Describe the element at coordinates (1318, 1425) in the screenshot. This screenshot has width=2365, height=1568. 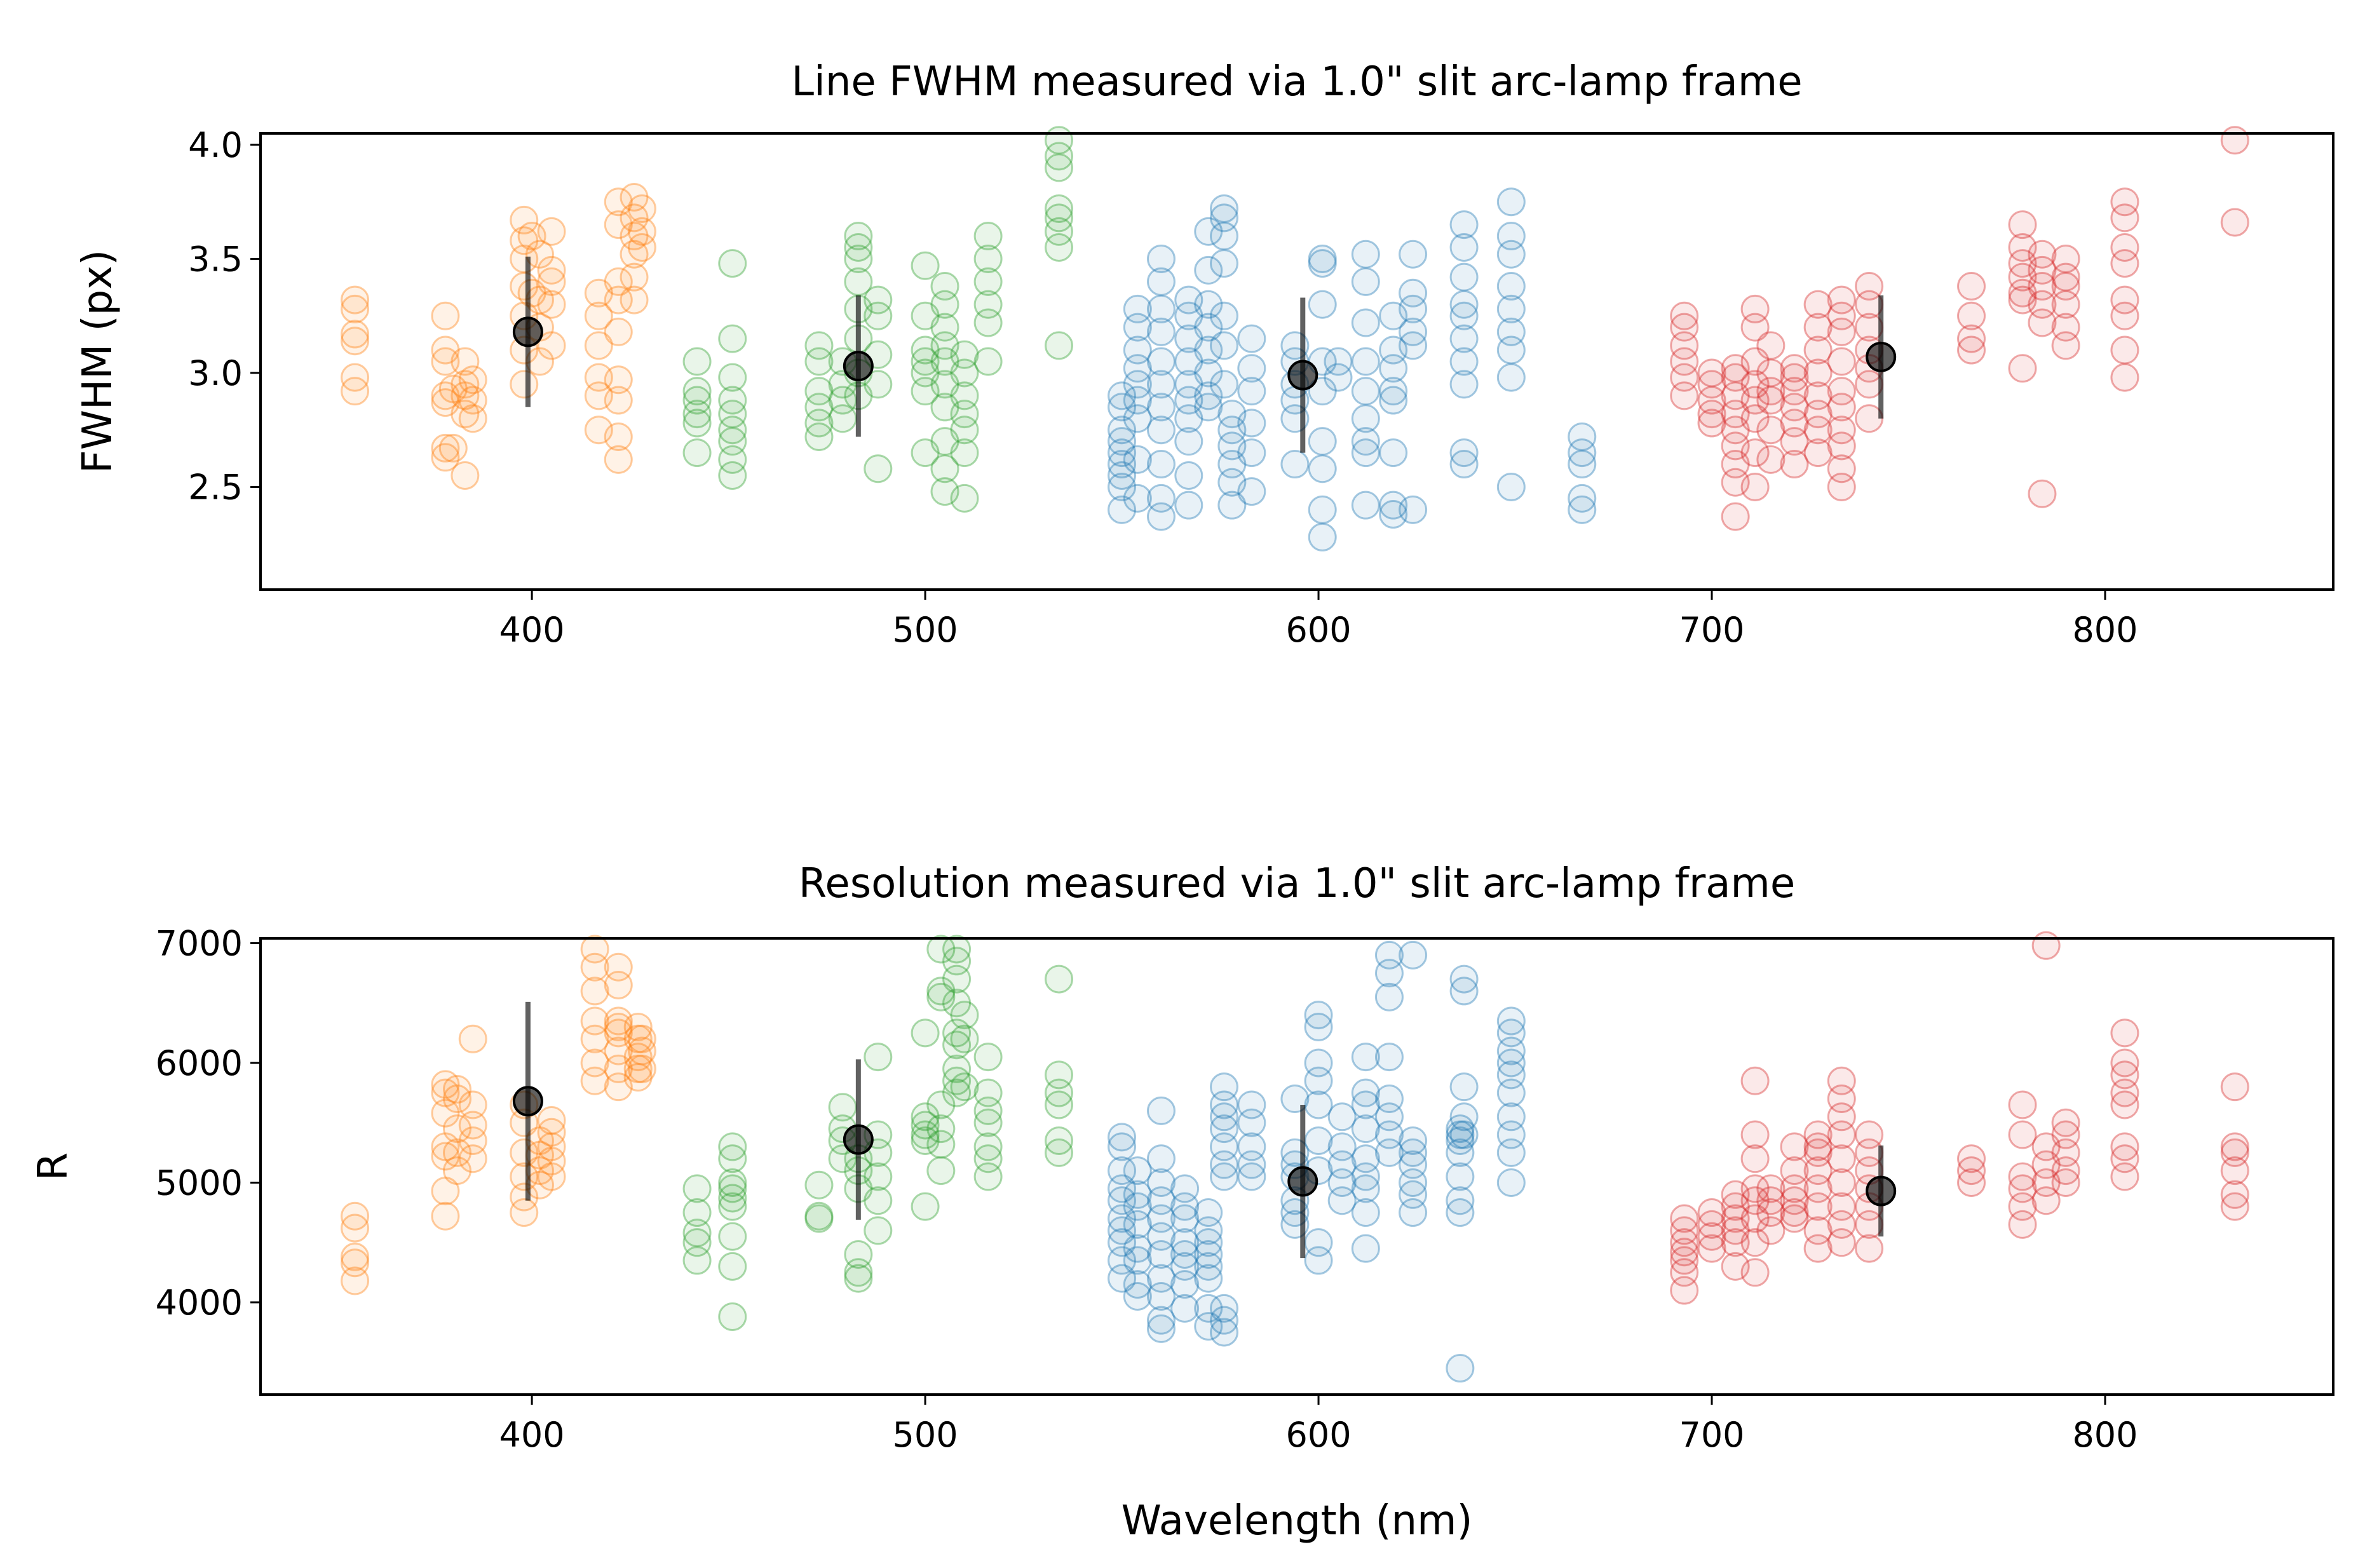
I see `resolution-x-axis: 400 500 600 700 800` at that location.